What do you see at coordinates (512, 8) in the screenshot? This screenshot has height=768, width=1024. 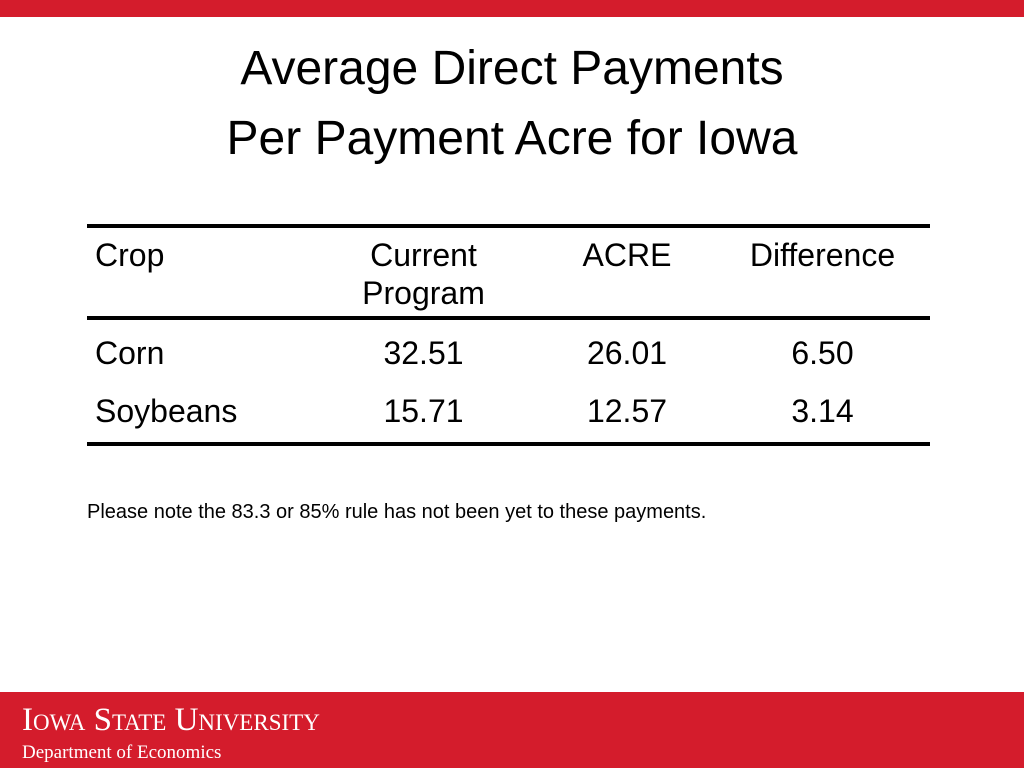 I see `top-bar` at bounding box center [512, 8].